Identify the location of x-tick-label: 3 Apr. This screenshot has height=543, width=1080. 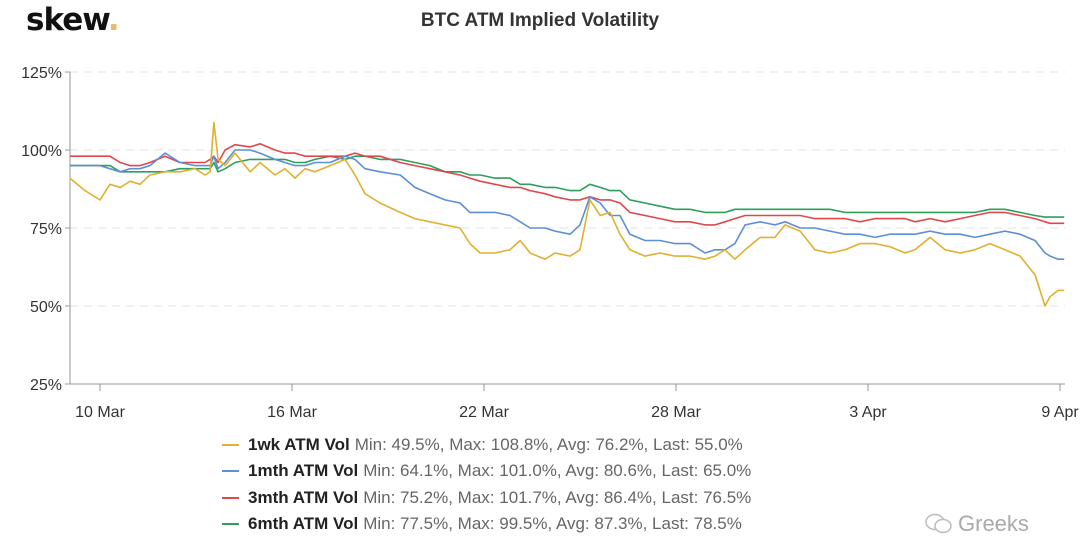
(868, 412).